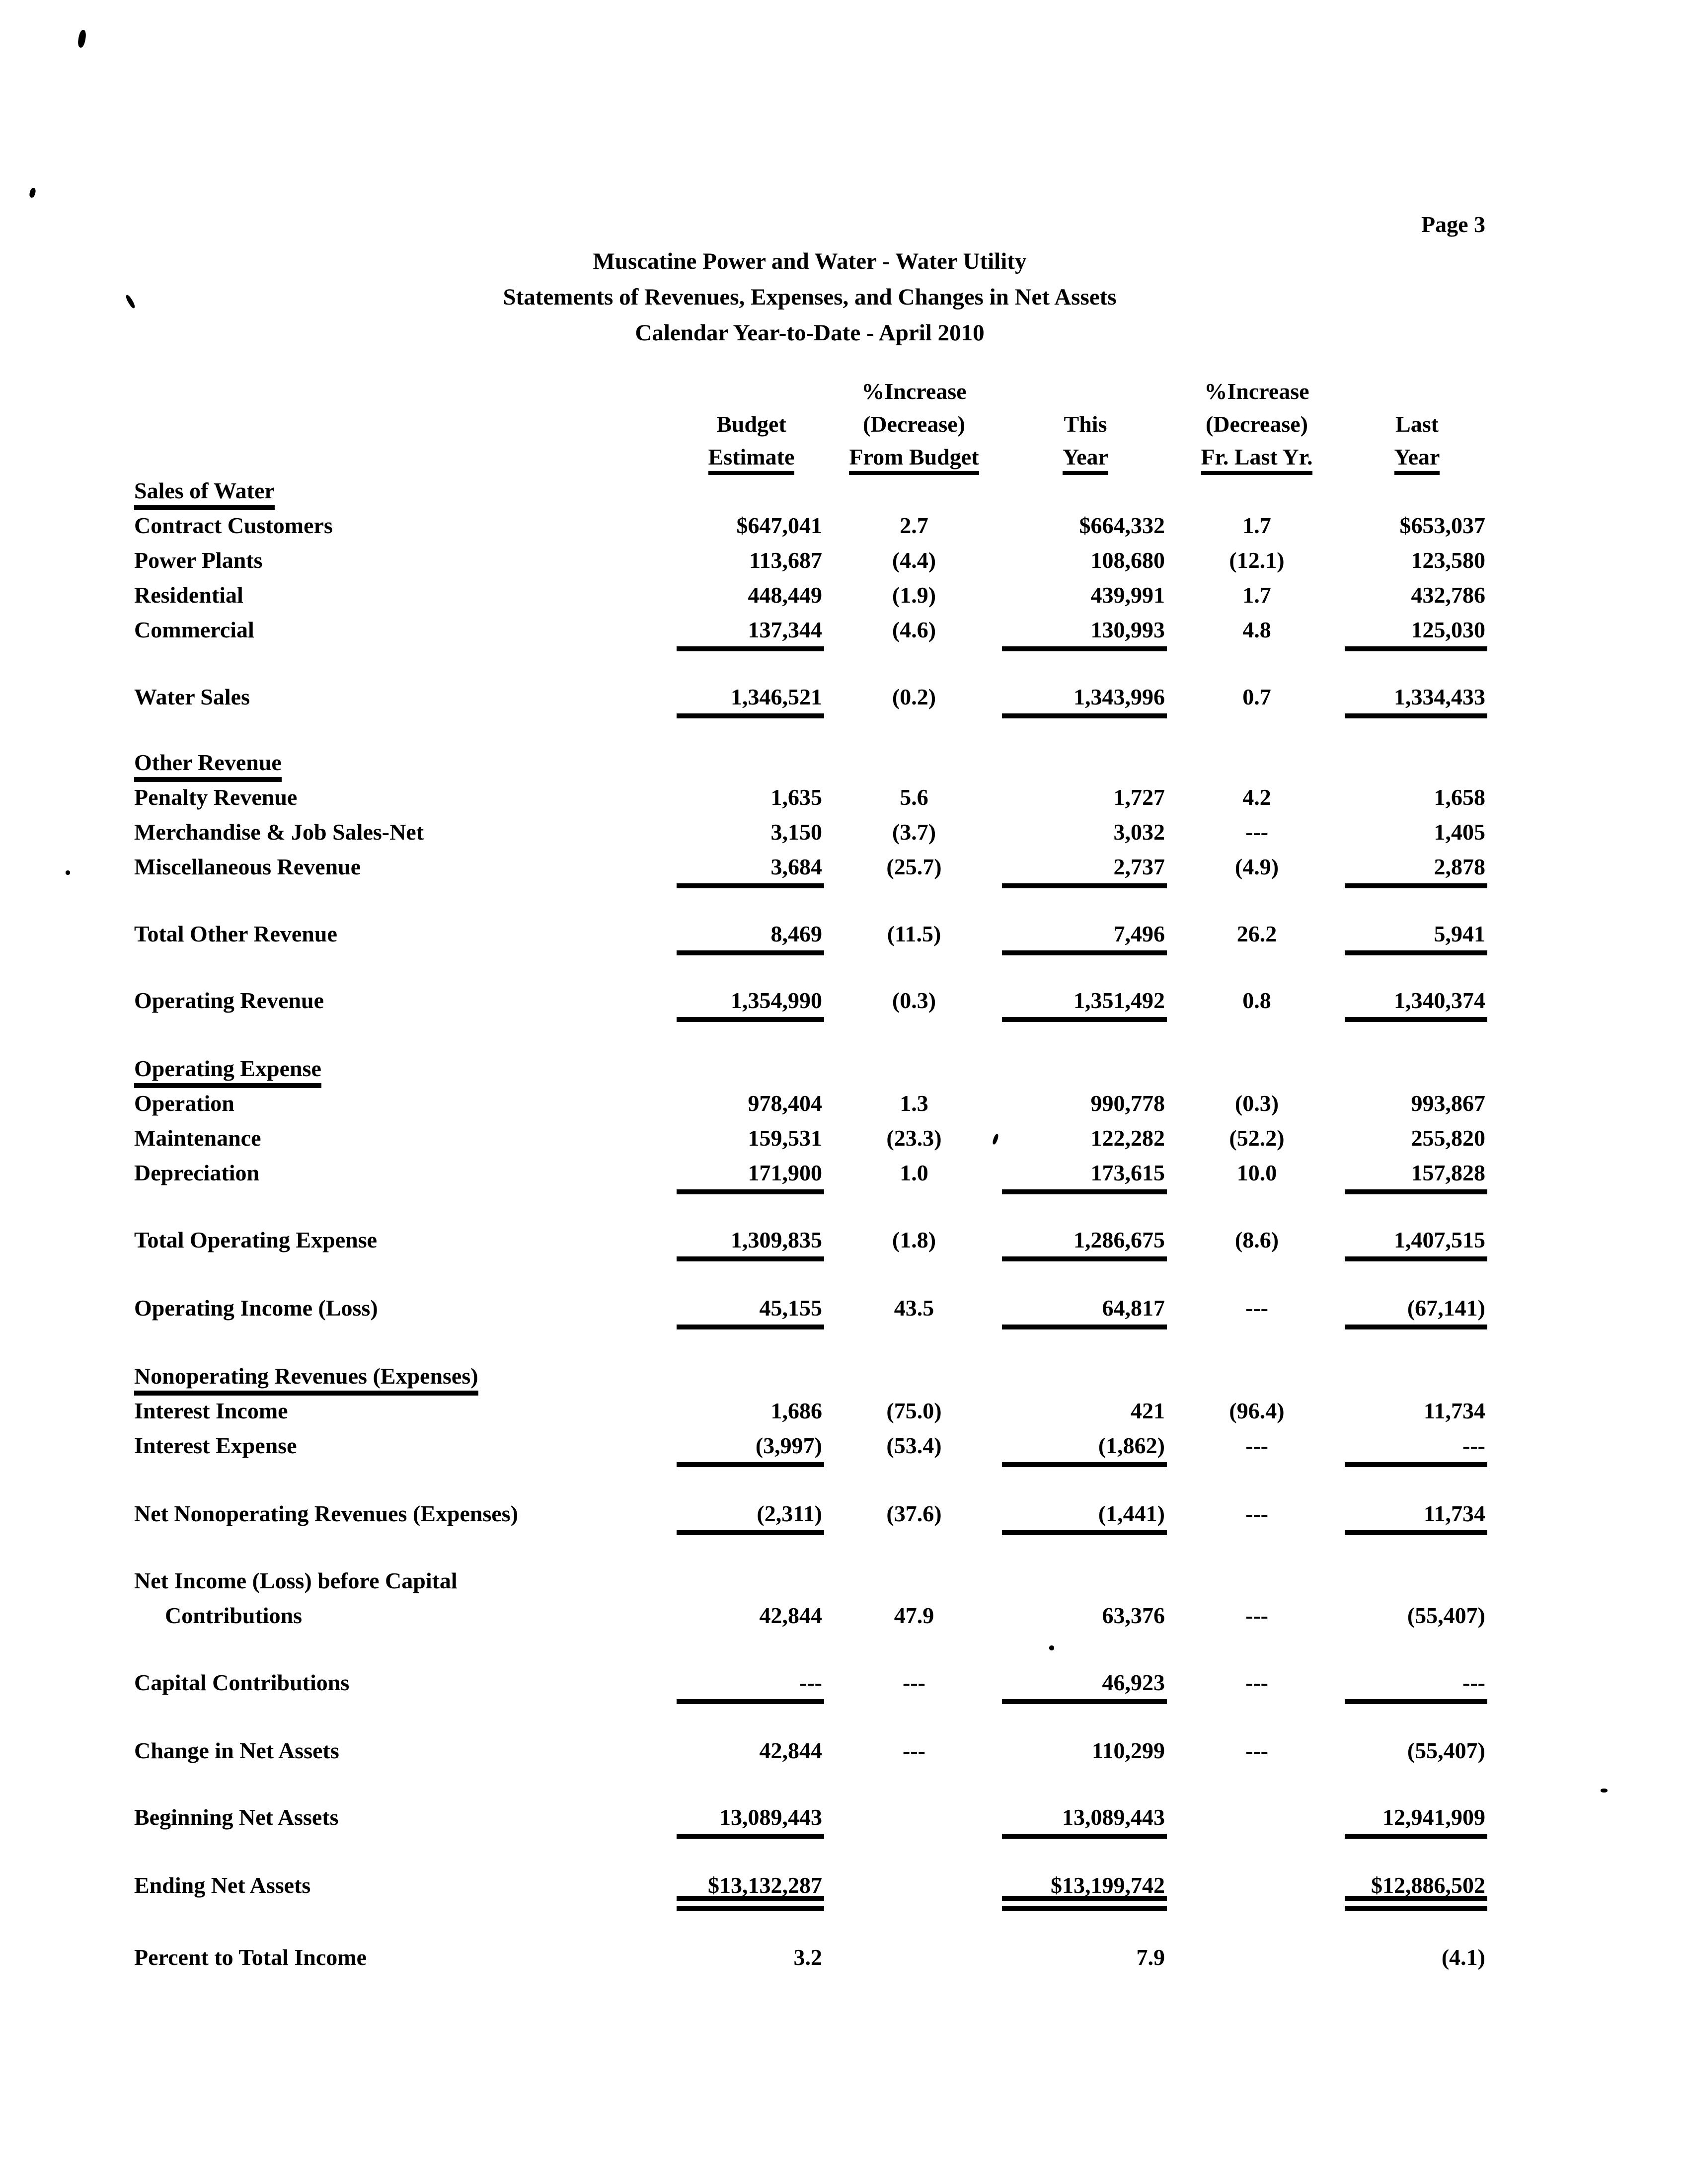 The width and height of the screenshot is (1686, 2184). What do you see at coordinates (914, 696) in the screenshot?
I see `pct-change-from-budget-value: (0.2)` at bounding box center [914, 696].